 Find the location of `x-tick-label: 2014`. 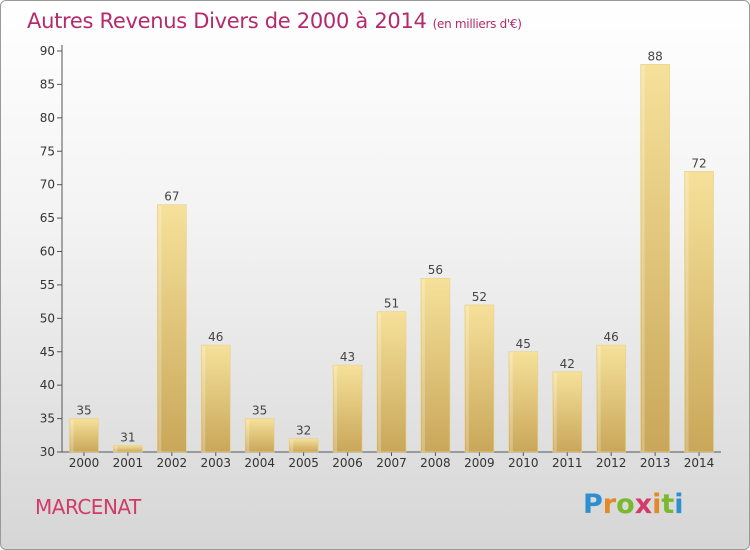

x-tick-label: 2014 is located at coordinates (699, 463).